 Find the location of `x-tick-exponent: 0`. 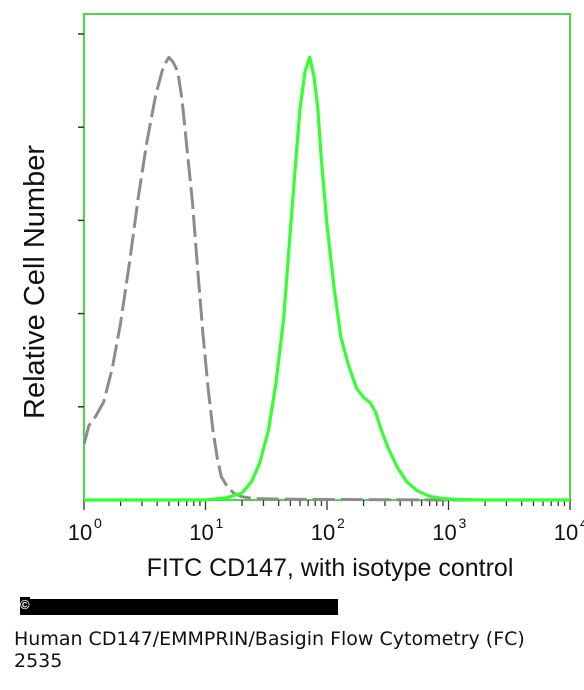

x-tick-exponent: 0 is located at coordinates (98, 523).